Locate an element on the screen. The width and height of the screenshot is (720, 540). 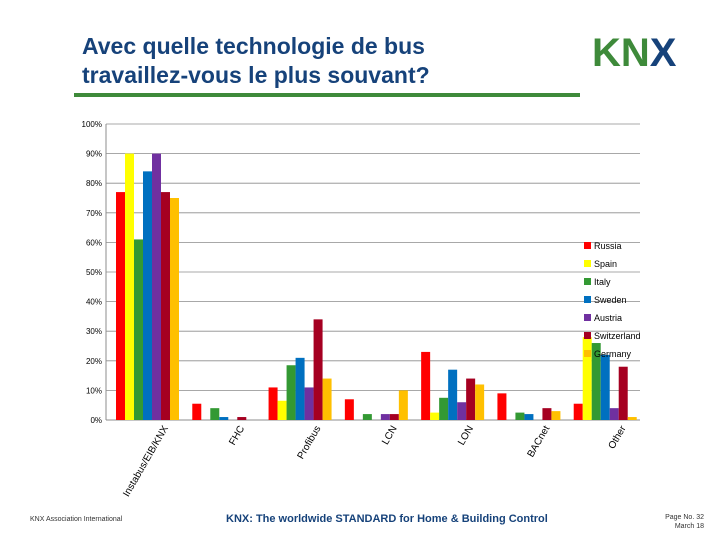
knx-logo-text: KNX is located at coordinates (634, 52).